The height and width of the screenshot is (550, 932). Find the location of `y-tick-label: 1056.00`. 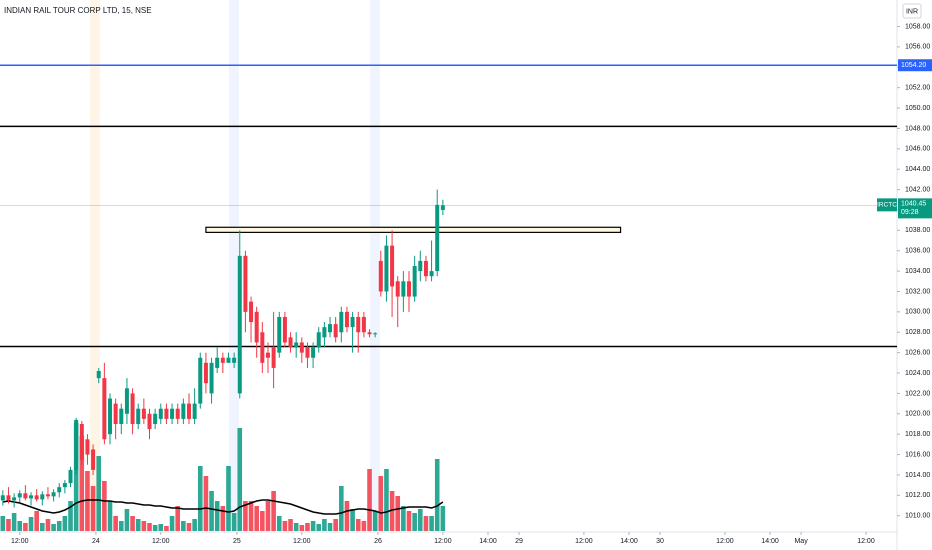

y-tick-label: 1056.00 is located at coordinates (917, 47).